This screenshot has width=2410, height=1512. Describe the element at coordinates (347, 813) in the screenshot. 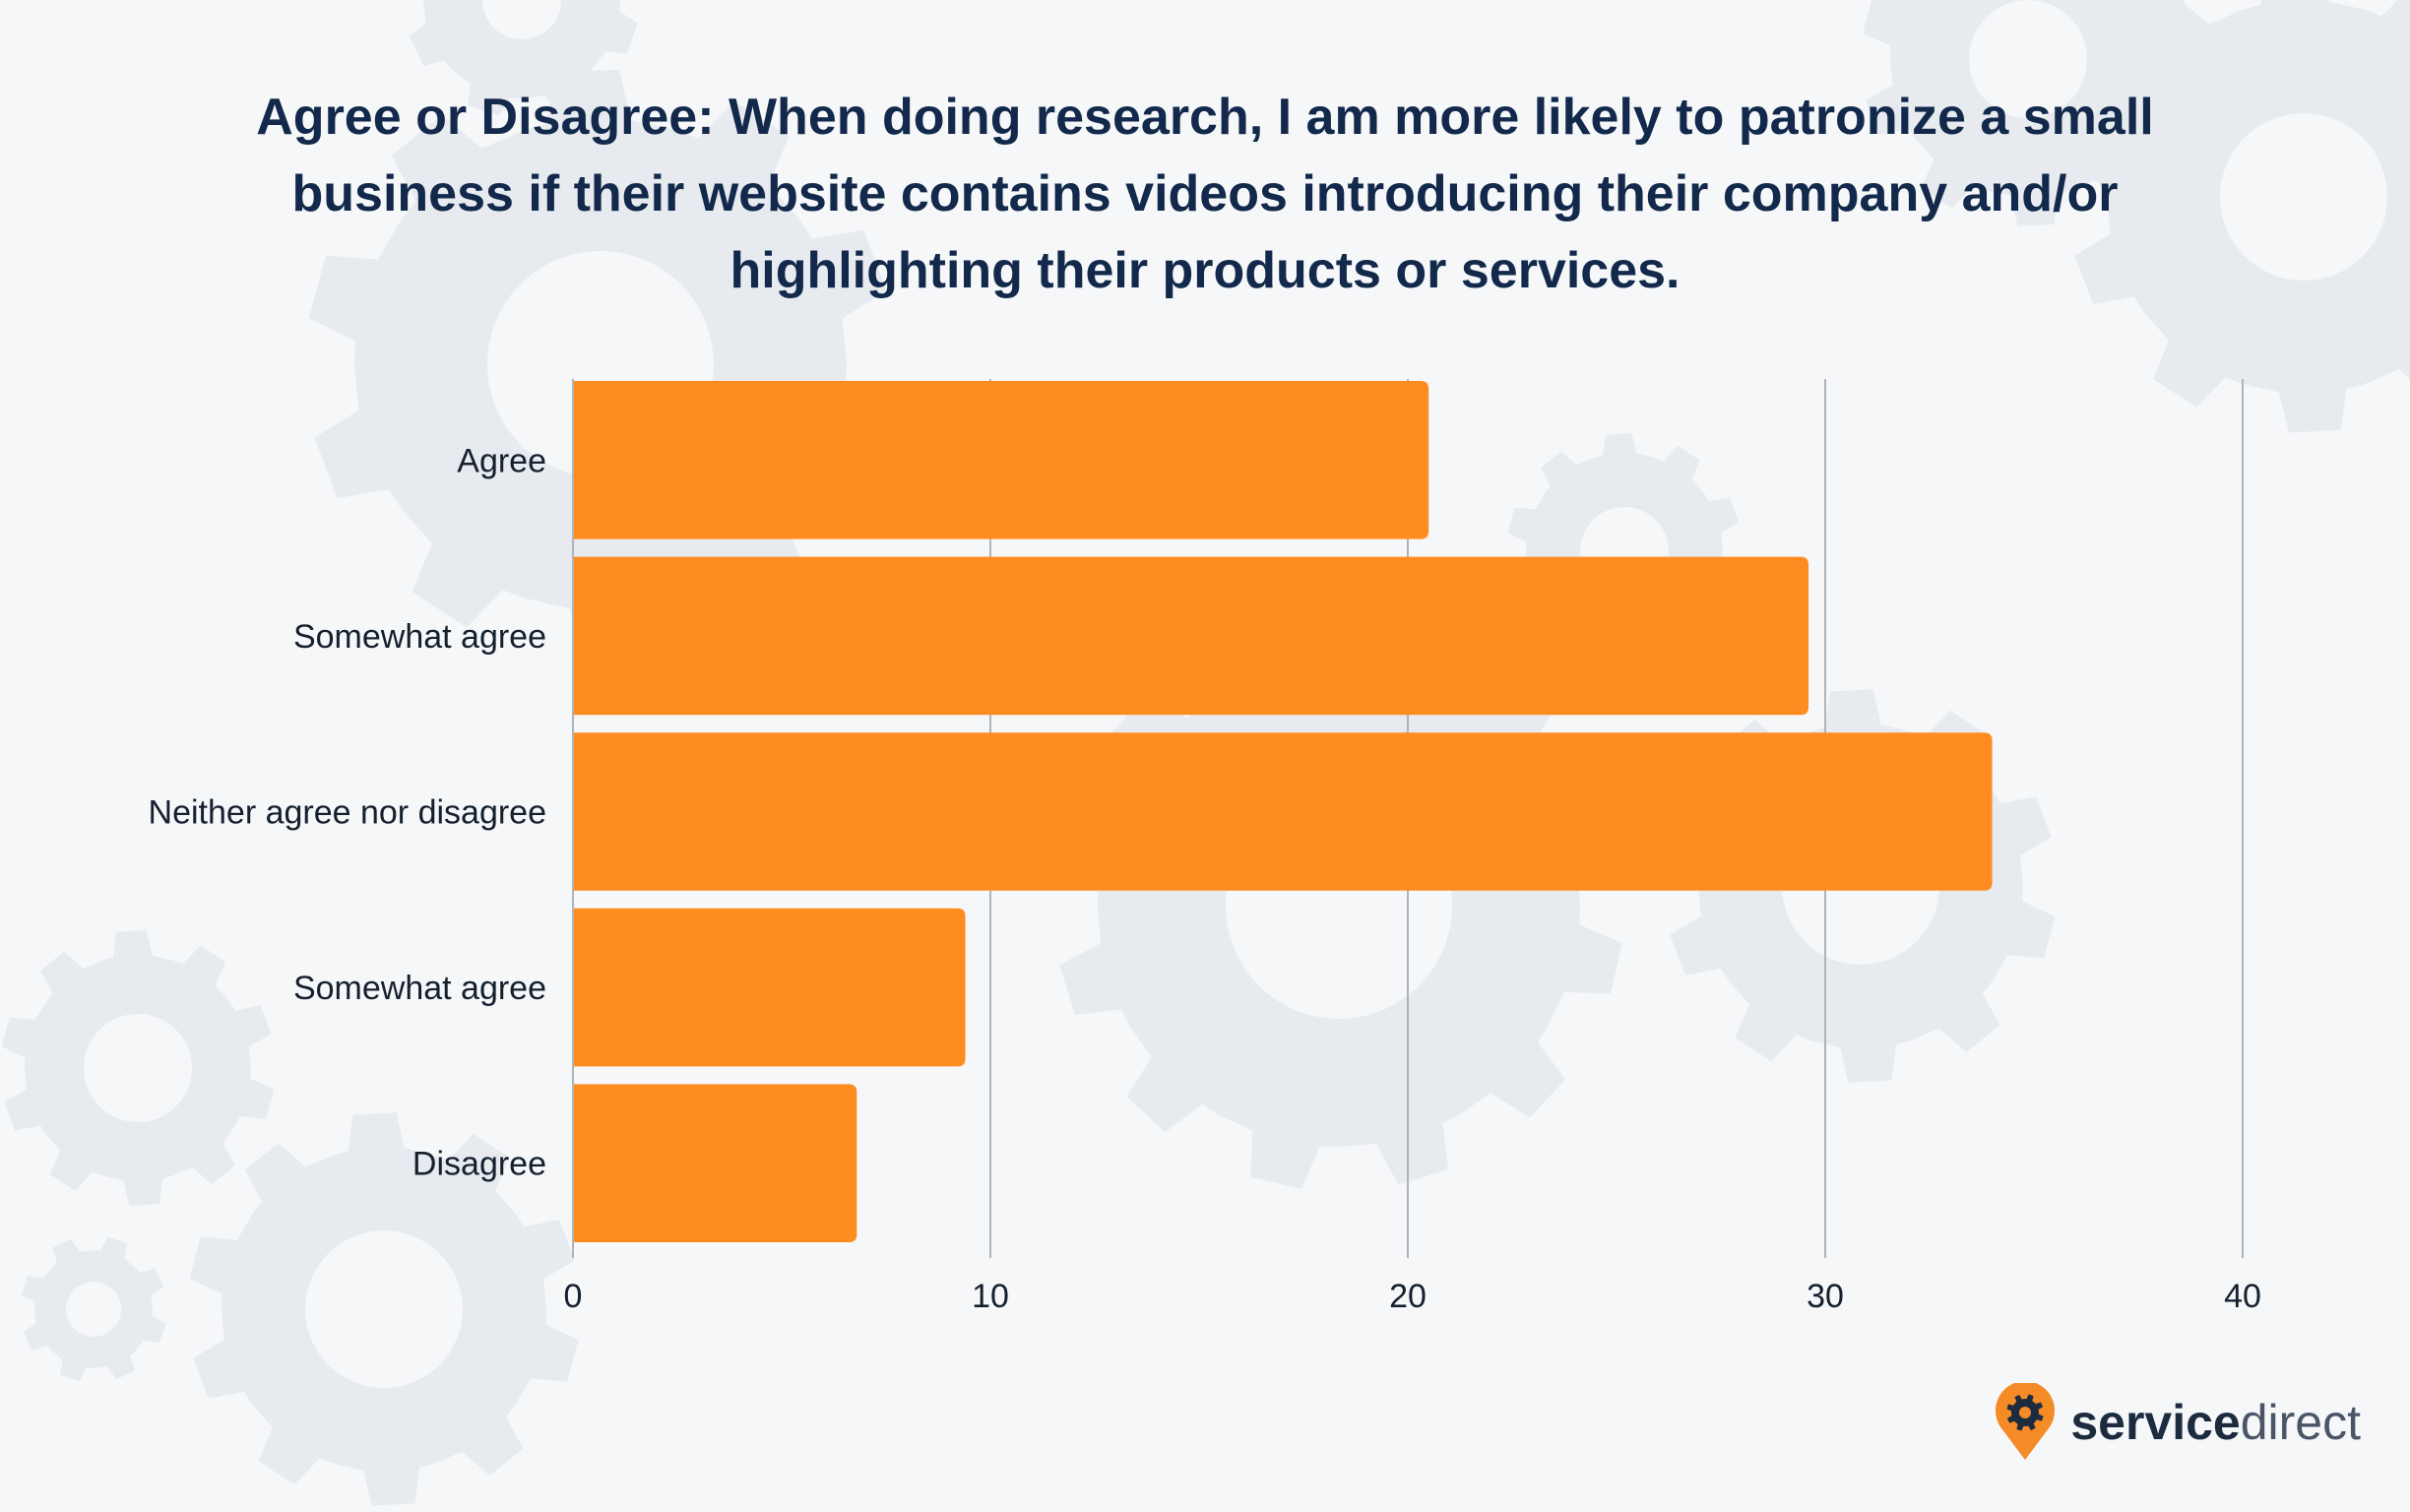

I see `category-label: Neither agree nor disagree` at that location.